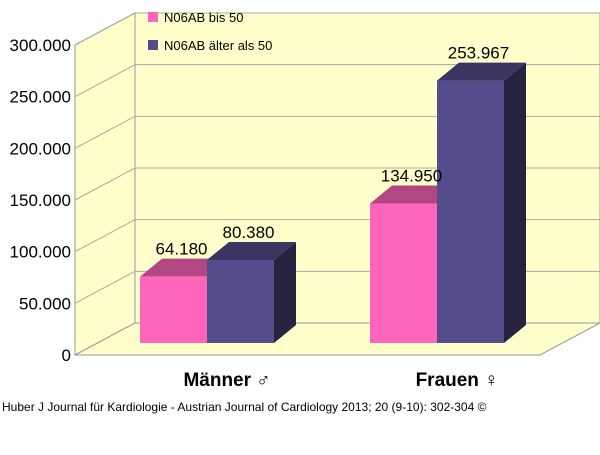 The width and height of the screenshot is (600, 455). What do you see at coordinates (40, 252) in the screenshot?
I see `y-tick-label: 100.000` at bounding box center [40, 252].